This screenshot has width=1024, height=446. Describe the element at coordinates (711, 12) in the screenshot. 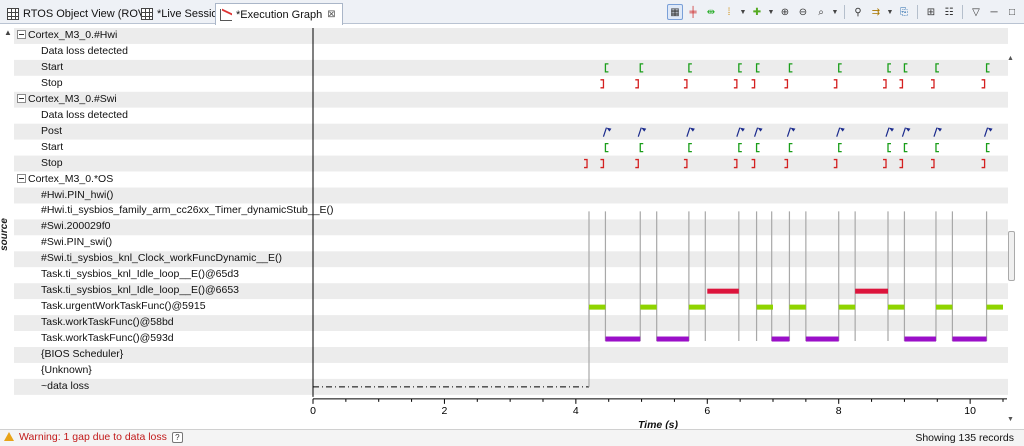

I see `measure-icon: ⇹` at that location.